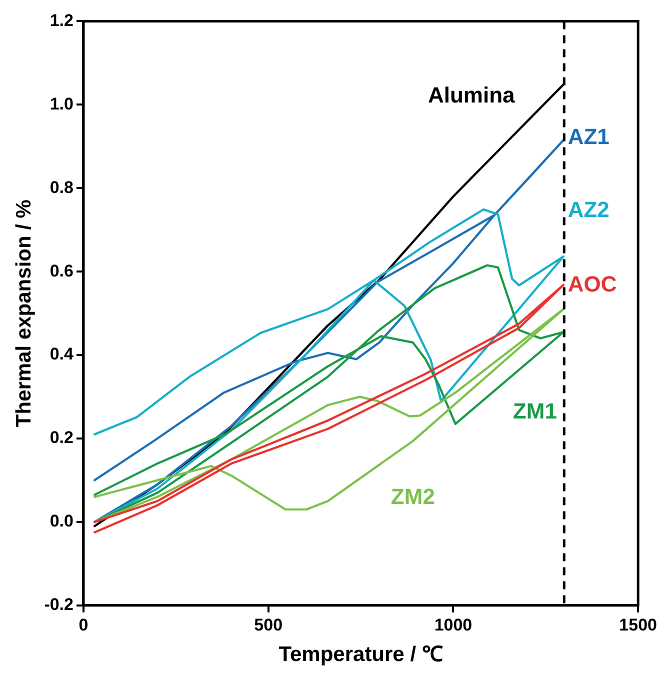 Image resolution: width=670 pixels, height=682 pixels. What do you see at coordinates (589, 137) in the screenshot?
I see `series-label: AZ1` at bounding box center [589, 137].